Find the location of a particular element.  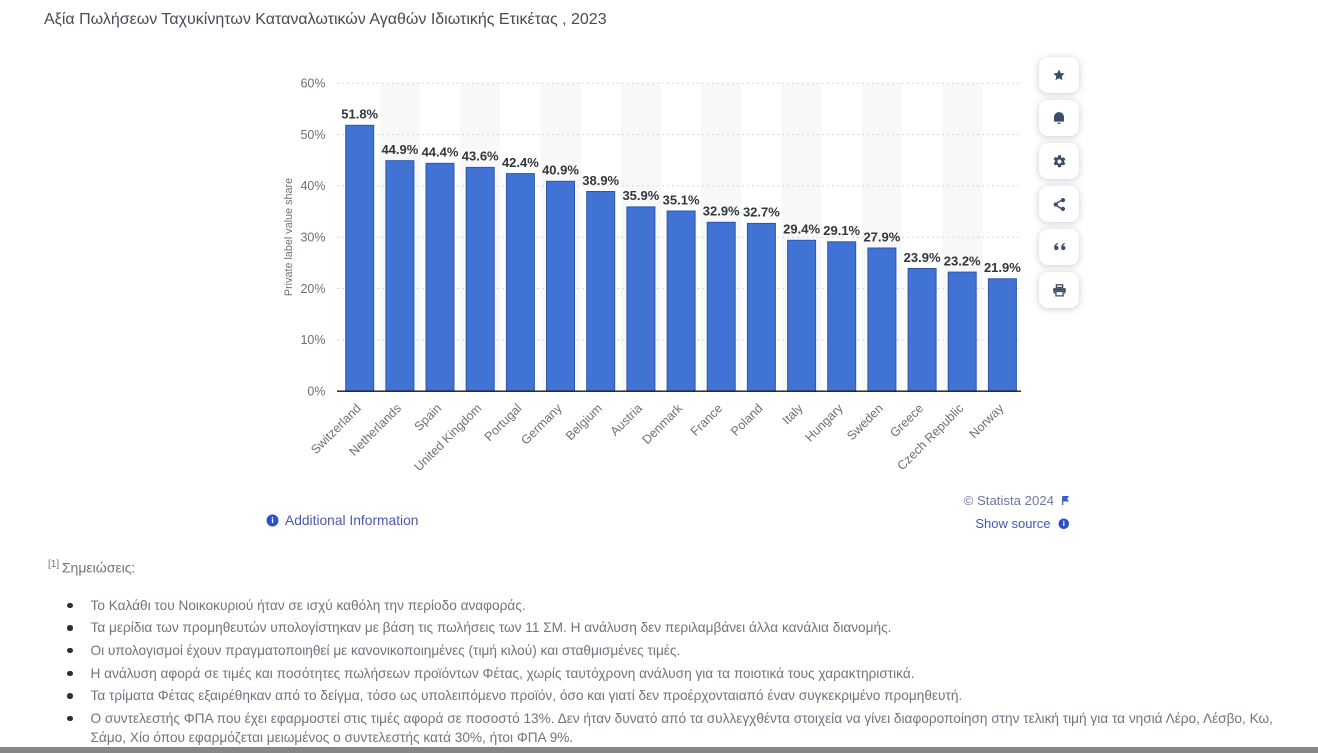

svg-text: 38.9% is located at coordinates (600, 180).